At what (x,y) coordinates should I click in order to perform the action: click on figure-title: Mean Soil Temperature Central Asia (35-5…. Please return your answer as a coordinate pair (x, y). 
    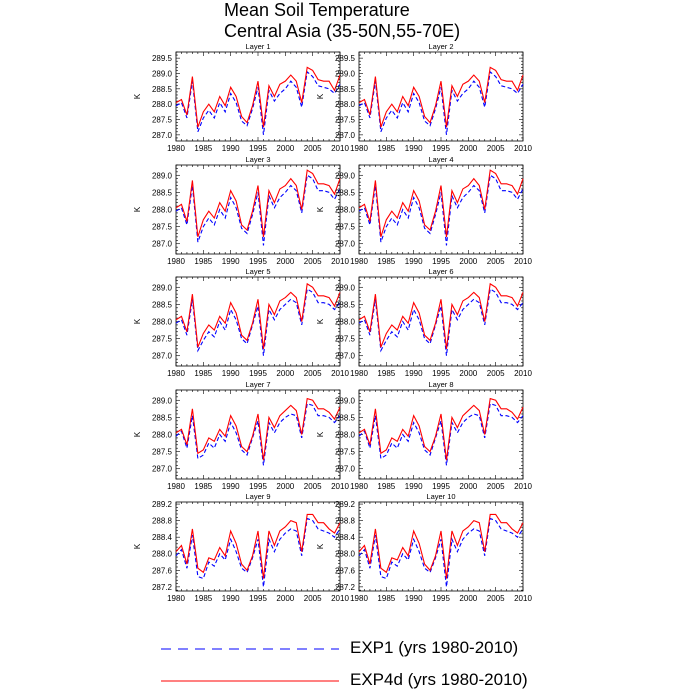
    Looking at the image, I should click on (342, 21).